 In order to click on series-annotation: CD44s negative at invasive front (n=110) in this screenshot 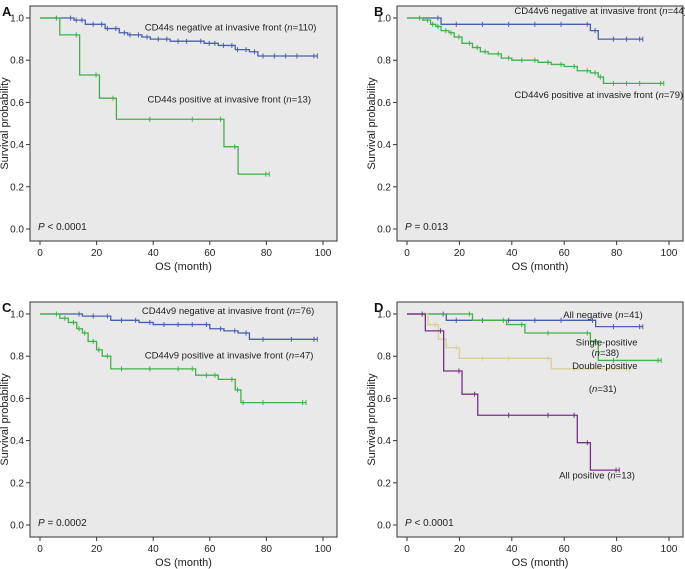, I will do `click(231, 28)`.